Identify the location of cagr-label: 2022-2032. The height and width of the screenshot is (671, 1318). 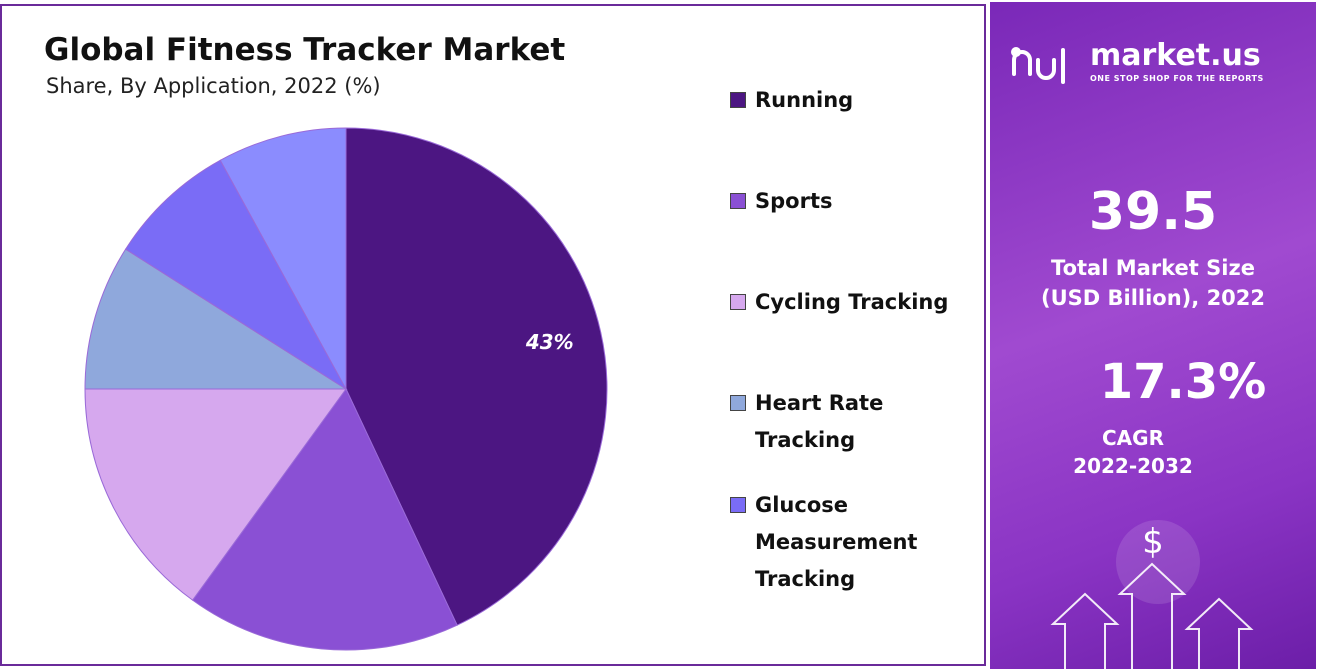
(1133, 466).